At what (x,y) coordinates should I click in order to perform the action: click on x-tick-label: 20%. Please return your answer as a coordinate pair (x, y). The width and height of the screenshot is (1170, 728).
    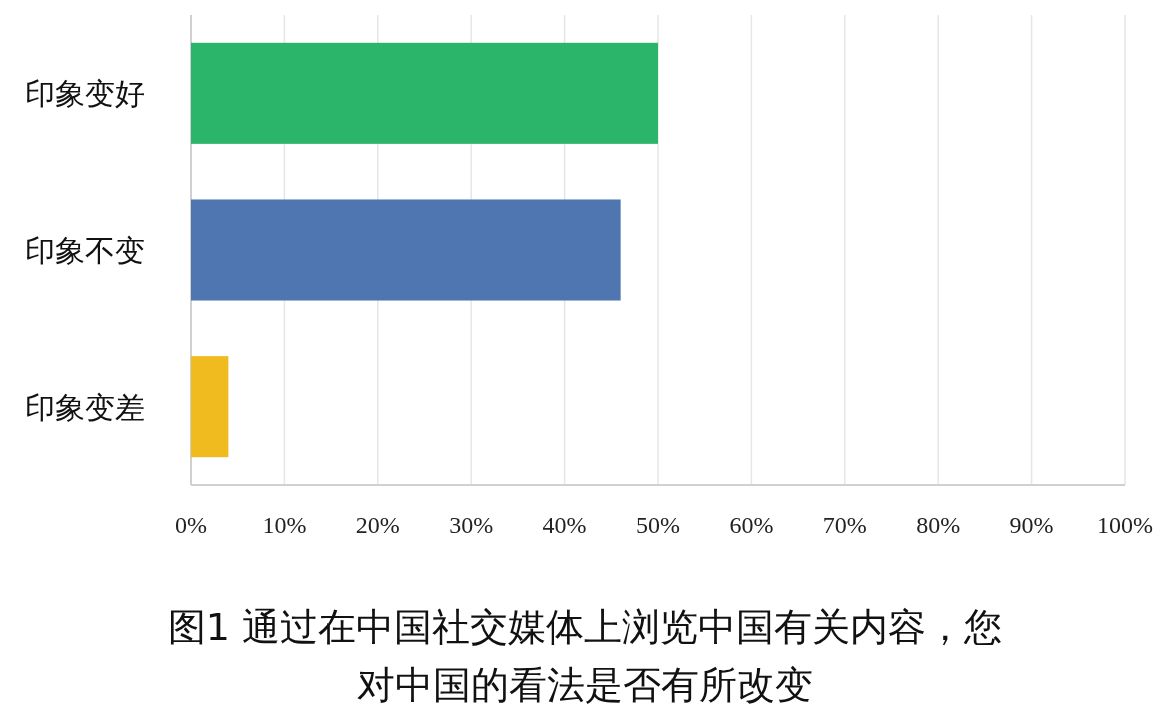
    Looking at the image, I should click on (377, 525).